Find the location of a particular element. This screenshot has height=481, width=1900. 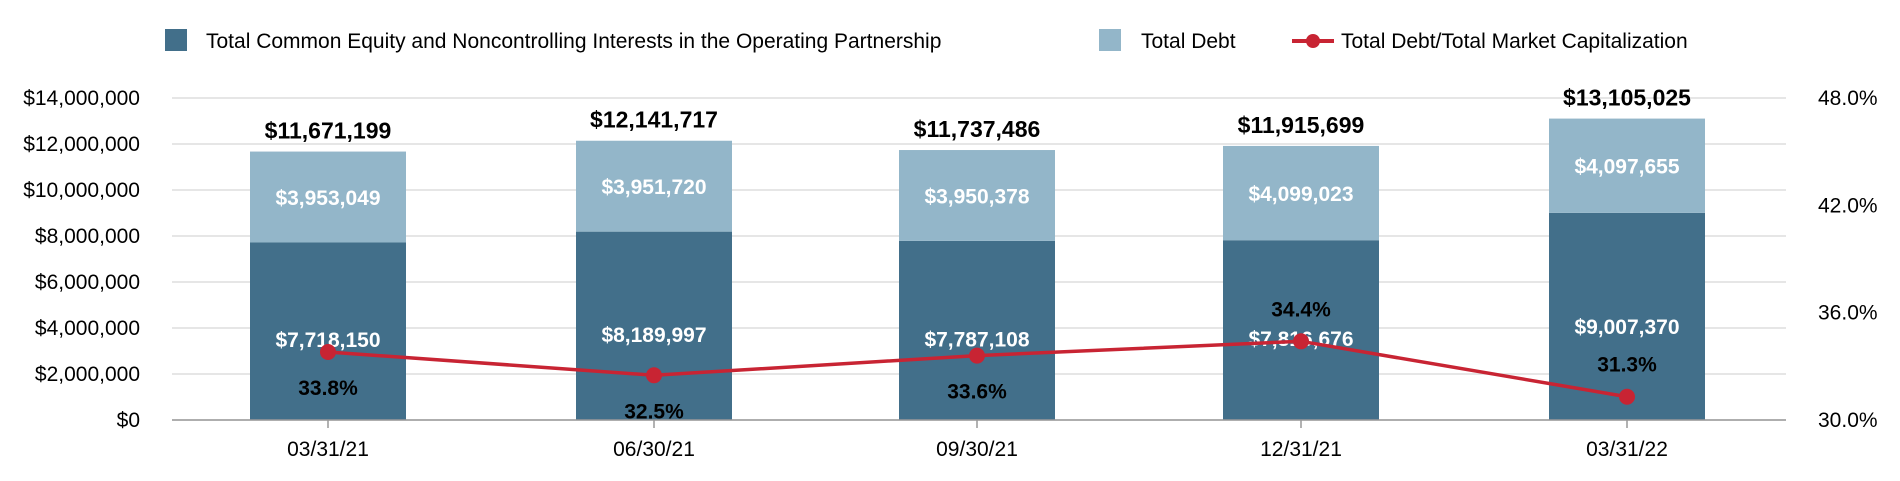

data-label-ratio: 31.3% is located at coordinates (1627, 365).